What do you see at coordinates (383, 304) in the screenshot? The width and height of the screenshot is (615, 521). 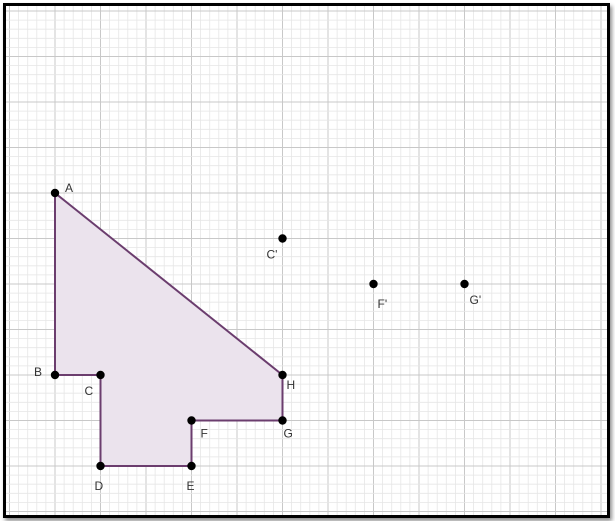 I see `point-label-fp: F'` at bounding box center [383, 304].